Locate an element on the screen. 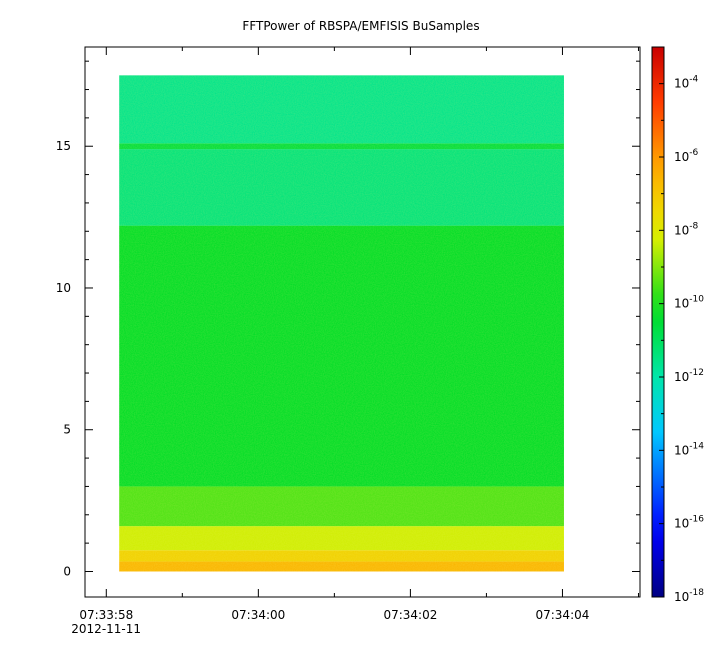 This screenshot has height=656, width=724. y-tick-label: 5 is located at coordinates (67, 430).